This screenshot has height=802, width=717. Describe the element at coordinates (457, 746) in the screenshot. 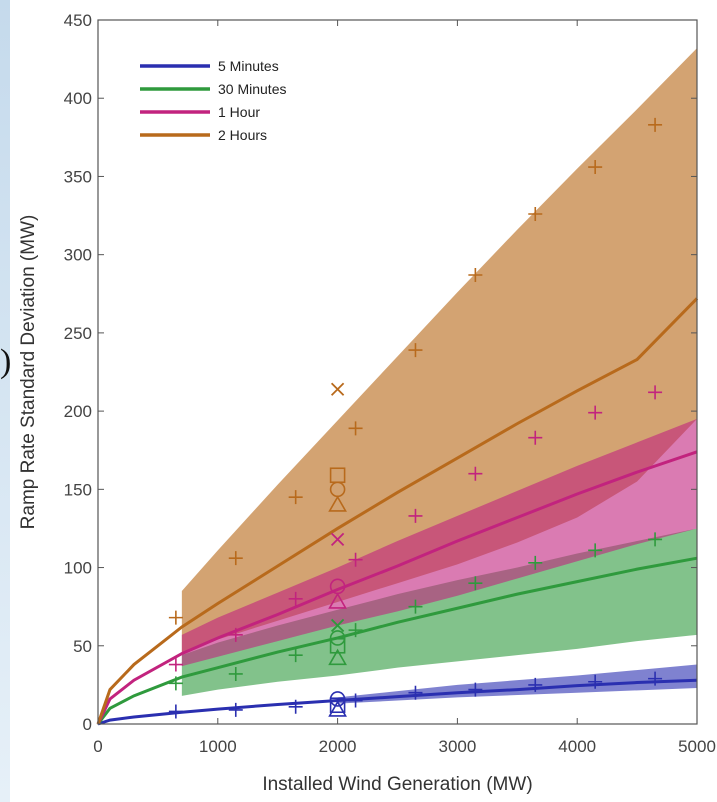

I see `x-tick-label: 3000` at that location.